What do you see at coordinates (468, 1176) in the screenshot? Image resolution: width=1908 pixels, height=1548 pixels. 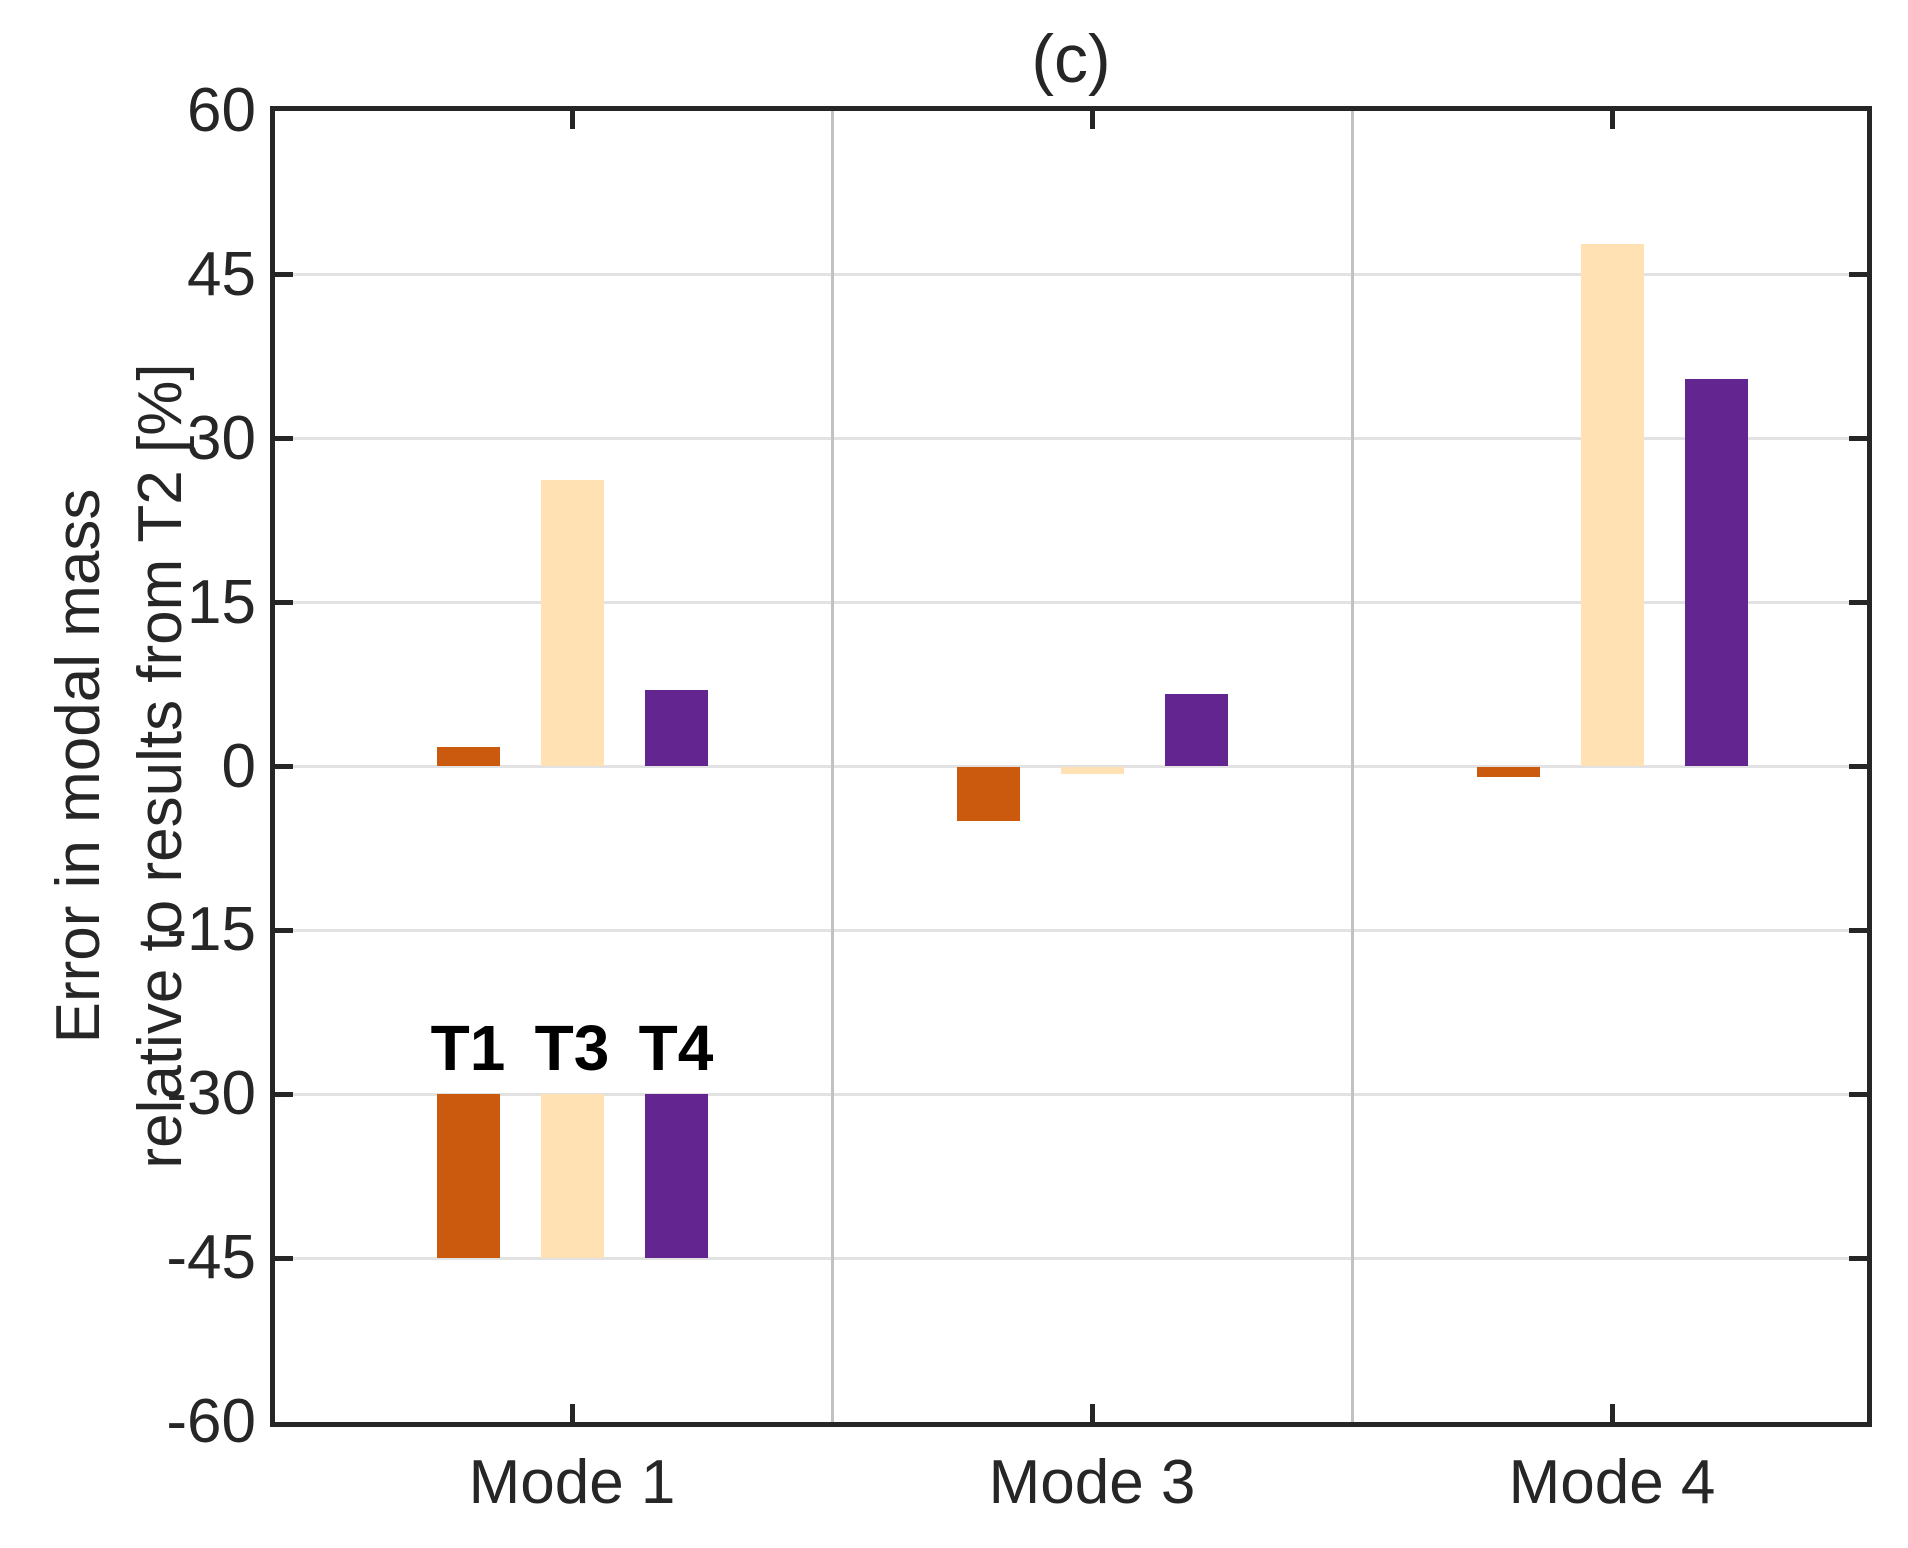 I see `legend-swatch-t1` at bounding box center [468, 1176].